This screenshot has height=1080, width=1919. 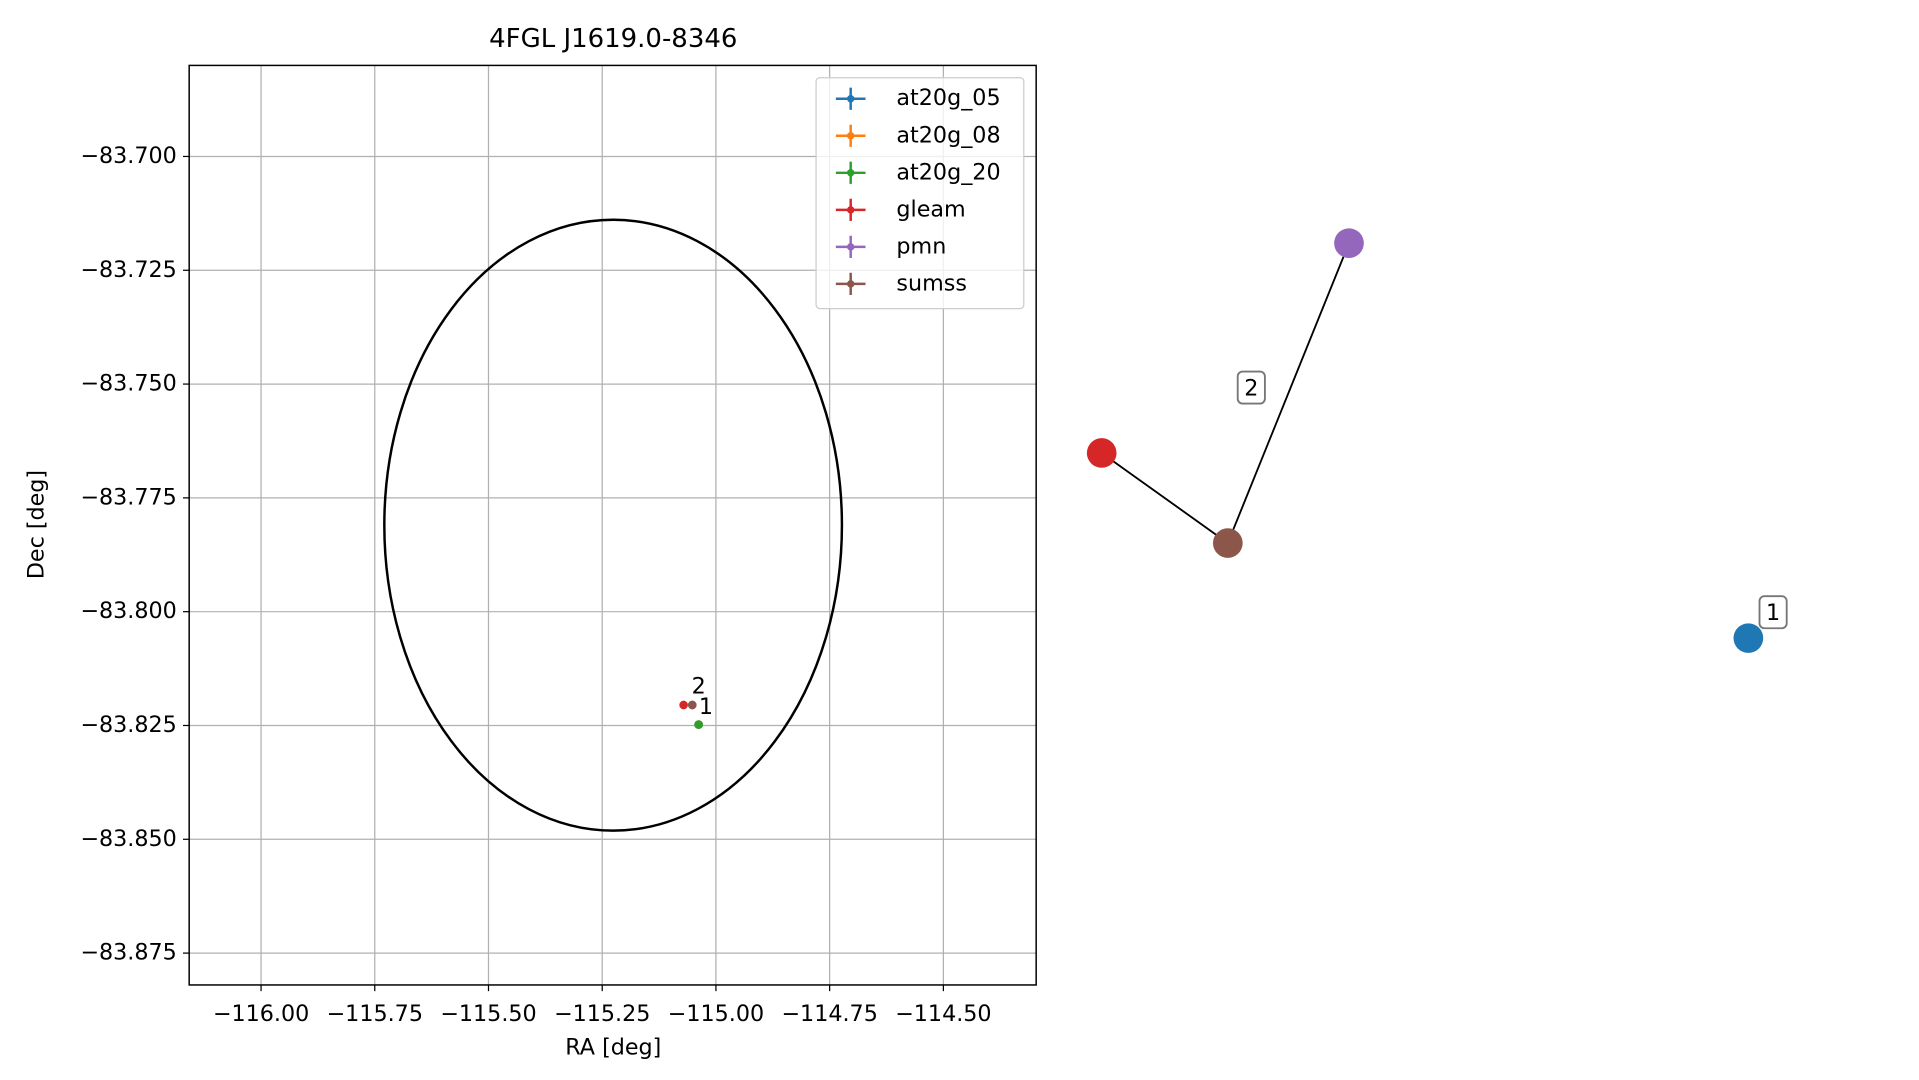 I want to click on error-ellipse, so click(x=613, y=525).